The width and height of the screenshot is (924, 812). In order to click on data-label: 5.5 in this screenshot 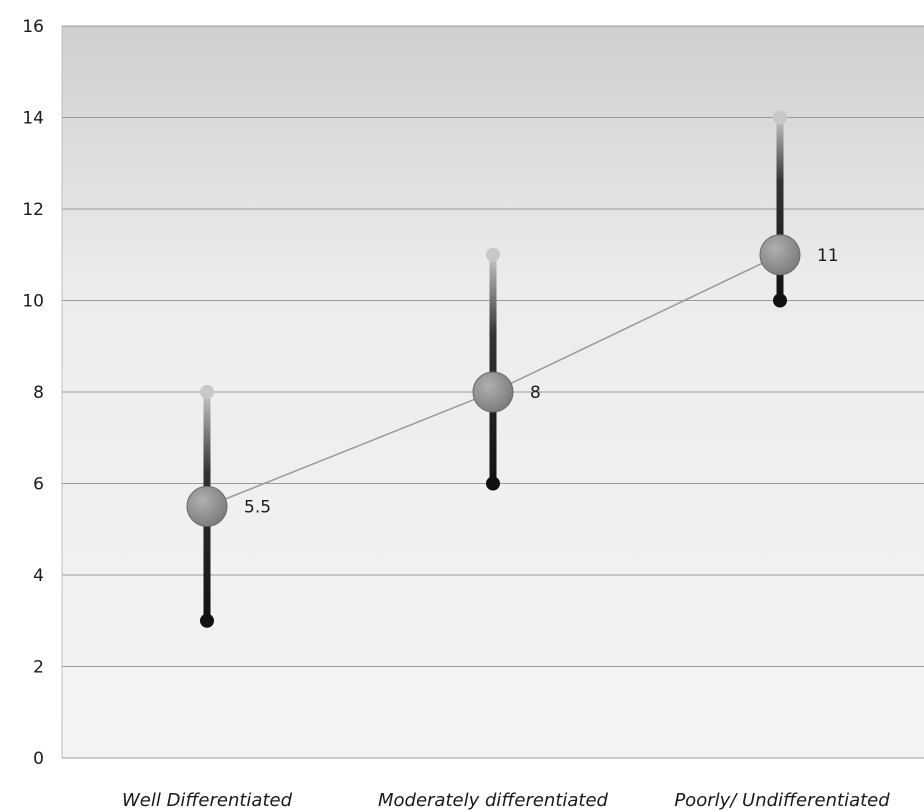, I will do `click(257, 507)`.